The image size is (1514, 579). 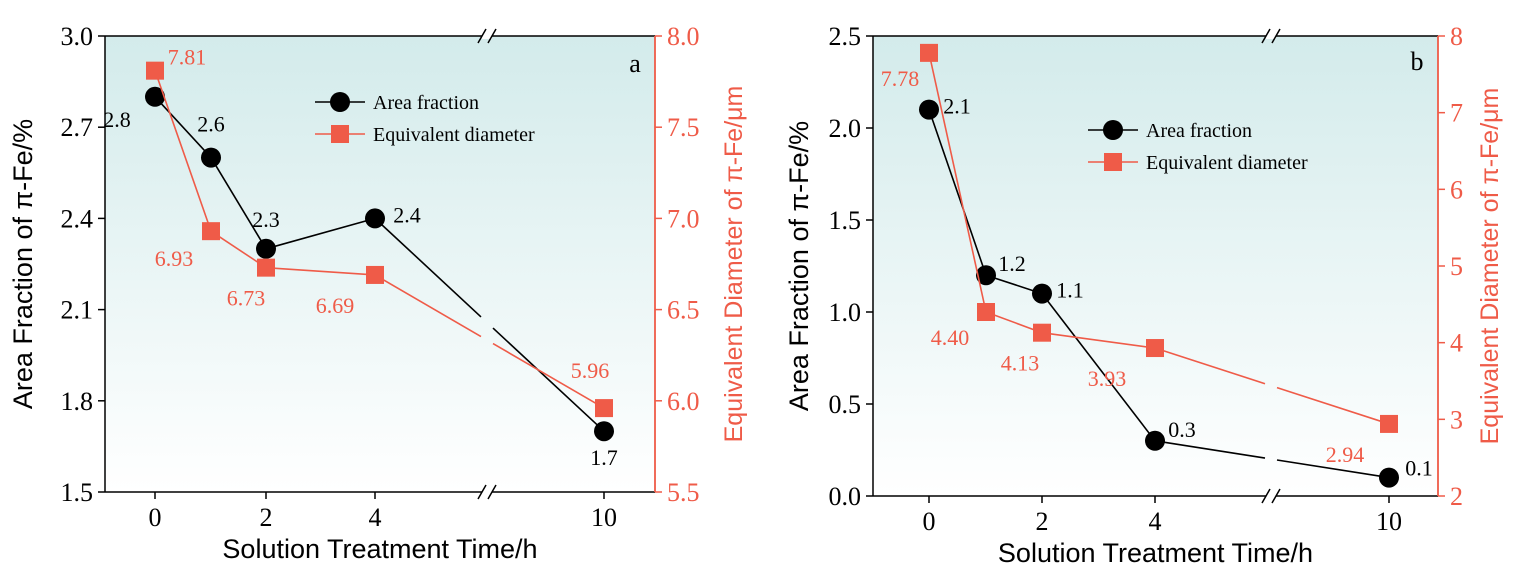 I want to click on data-label: 1.2, so click(x=1012, y=263).